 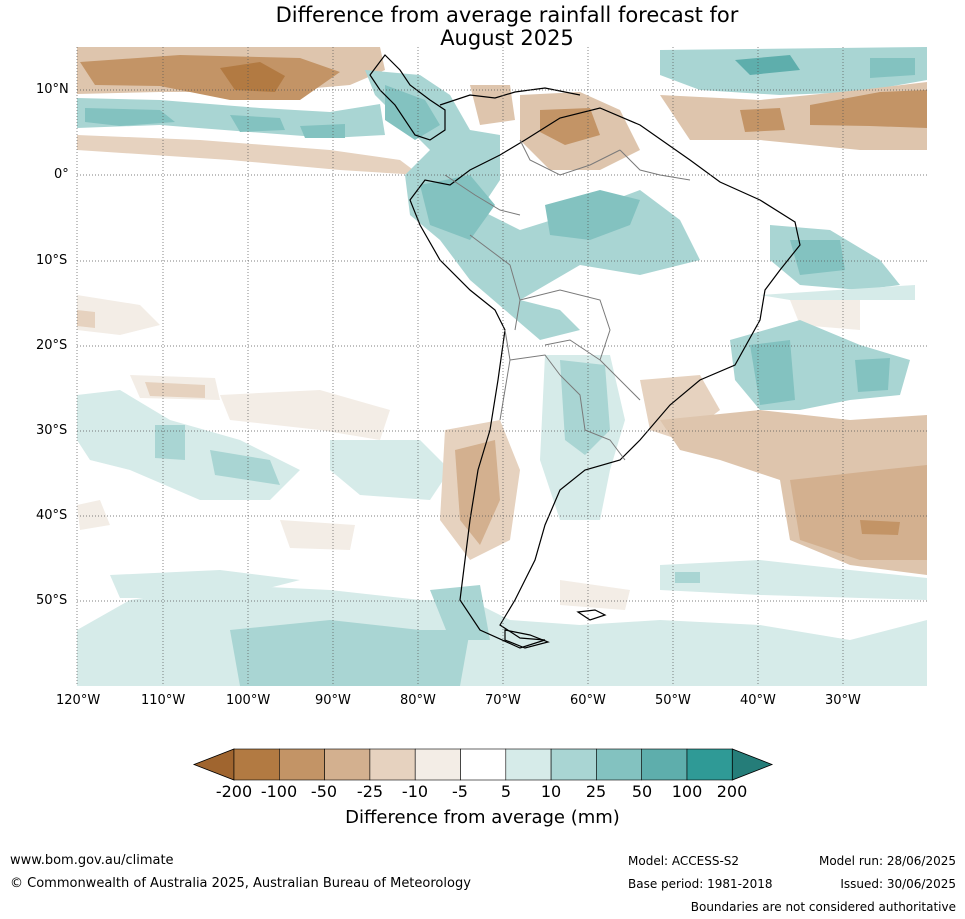 I want to click on wet-core-amazon, so click(x=457, y=207).